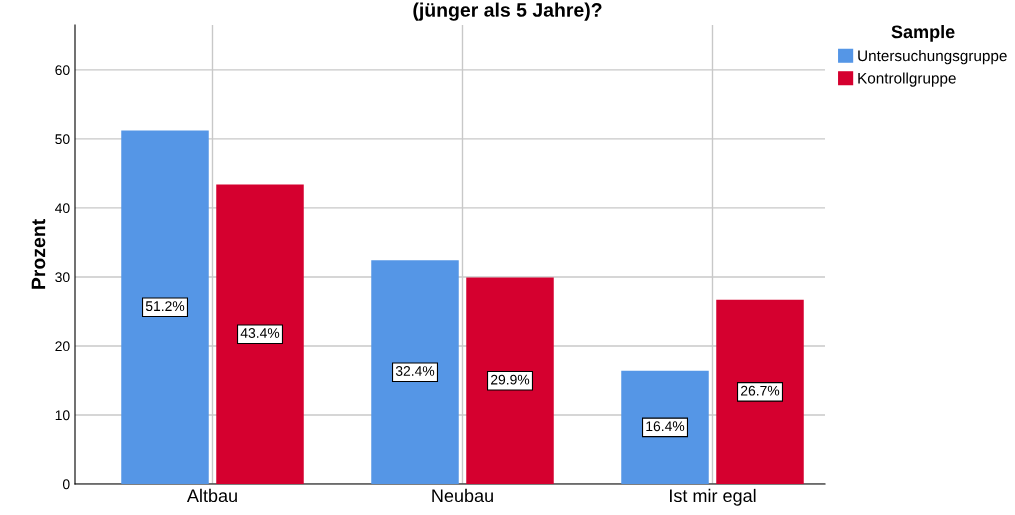 The height and width of the screenshot is (515, 1015). I want to click on data-label: 29.9%, so click(510, 379).